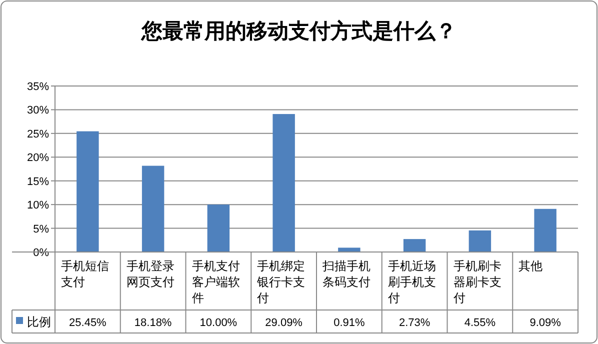 The image size is (598, 344). I want to click on x-tick-label: 手机支付客户端软件, so click(216, 282).